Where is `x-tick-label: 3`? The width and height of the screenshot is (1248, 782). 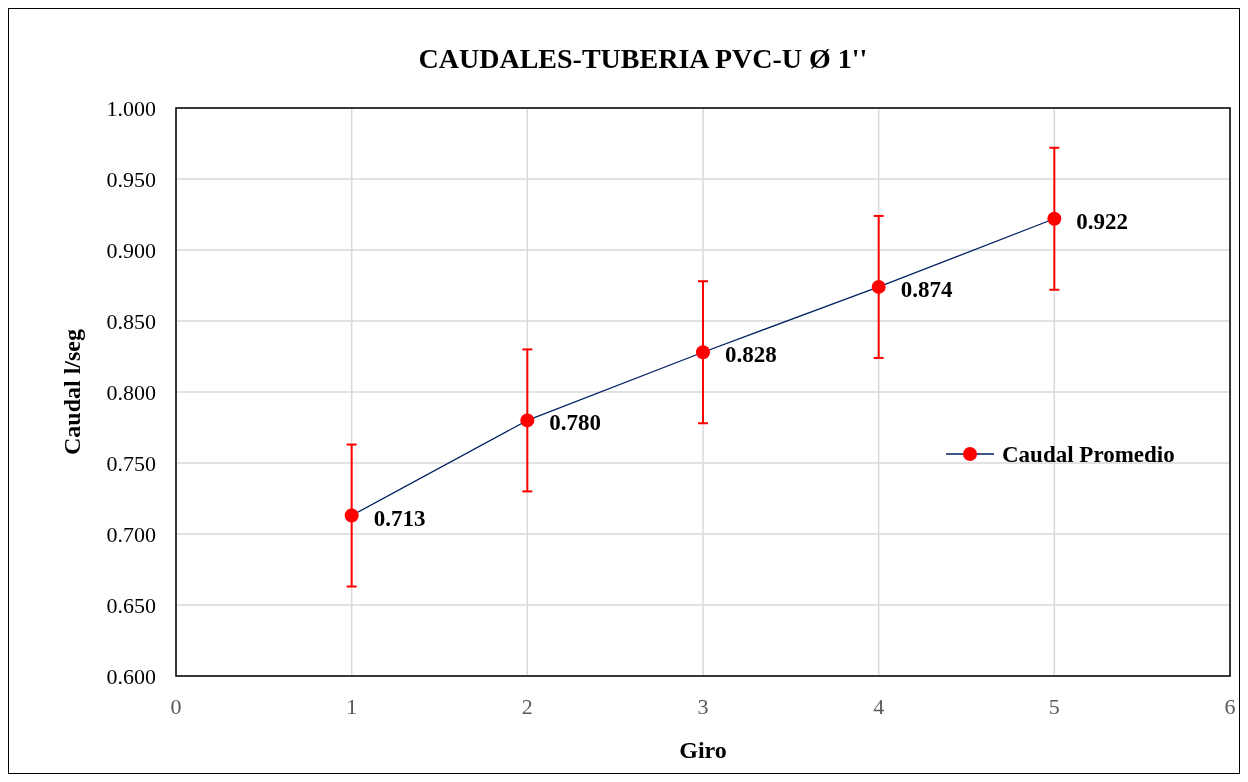
x-tick-label: 3 is located at coordinates (703, 706).